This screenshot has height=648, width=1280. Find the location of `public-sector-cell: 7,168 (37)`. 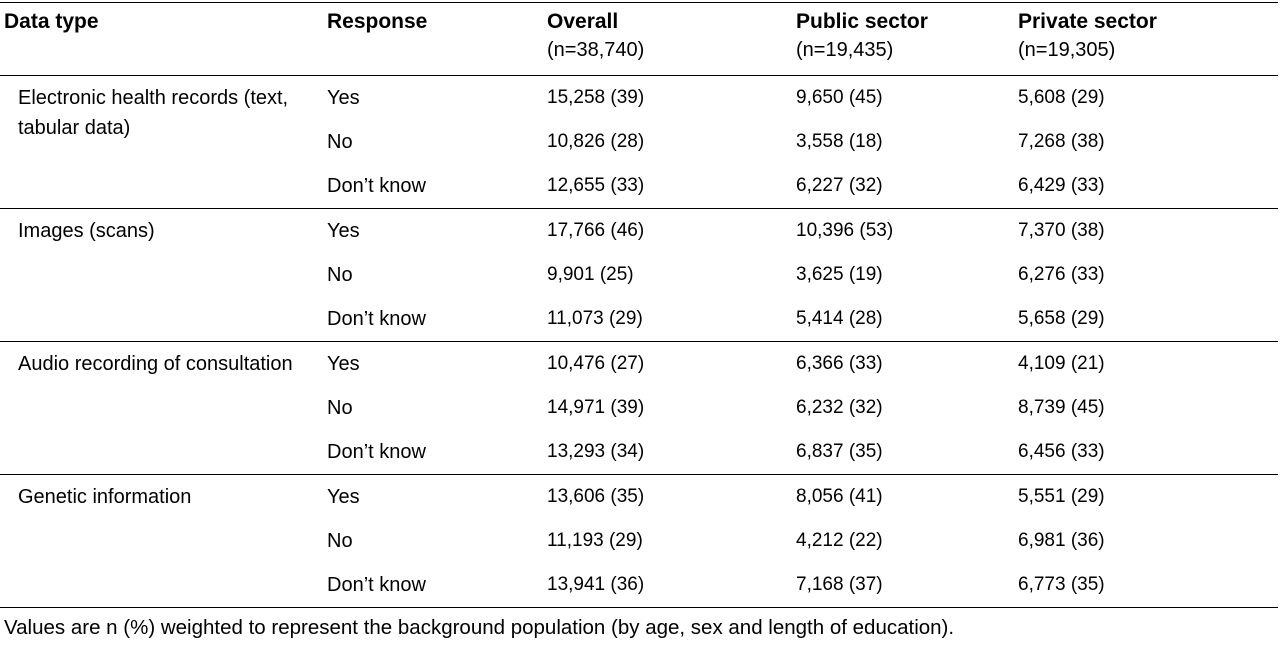

public-sector-cell: 7,168 (37) is located at coordinates (839, 584).